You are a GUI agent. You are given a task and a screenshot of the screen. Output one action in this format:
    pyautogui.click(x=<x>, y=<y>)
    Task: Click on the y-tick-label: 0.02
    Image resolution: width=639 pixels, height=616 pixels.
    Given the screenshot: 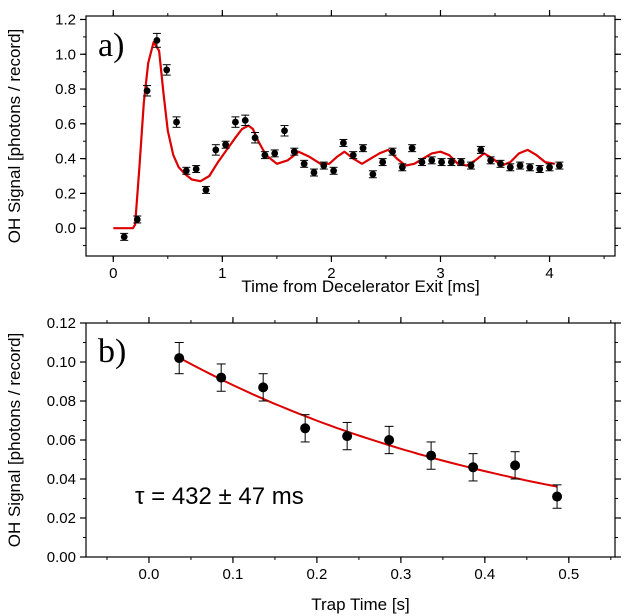 What is the action you would take?
    pyautogui.click(x=61, y=518)
    